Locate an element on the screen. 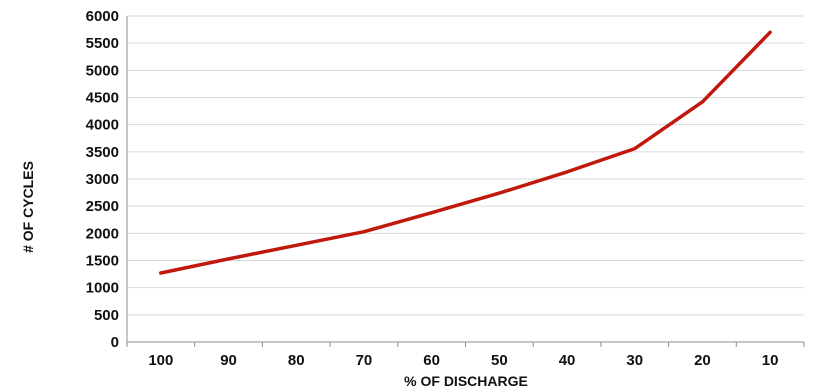 Image resolution: width=815 pixels, height=390 pixels. y-tick-label: 1500 is located at coordinates (102, 261).